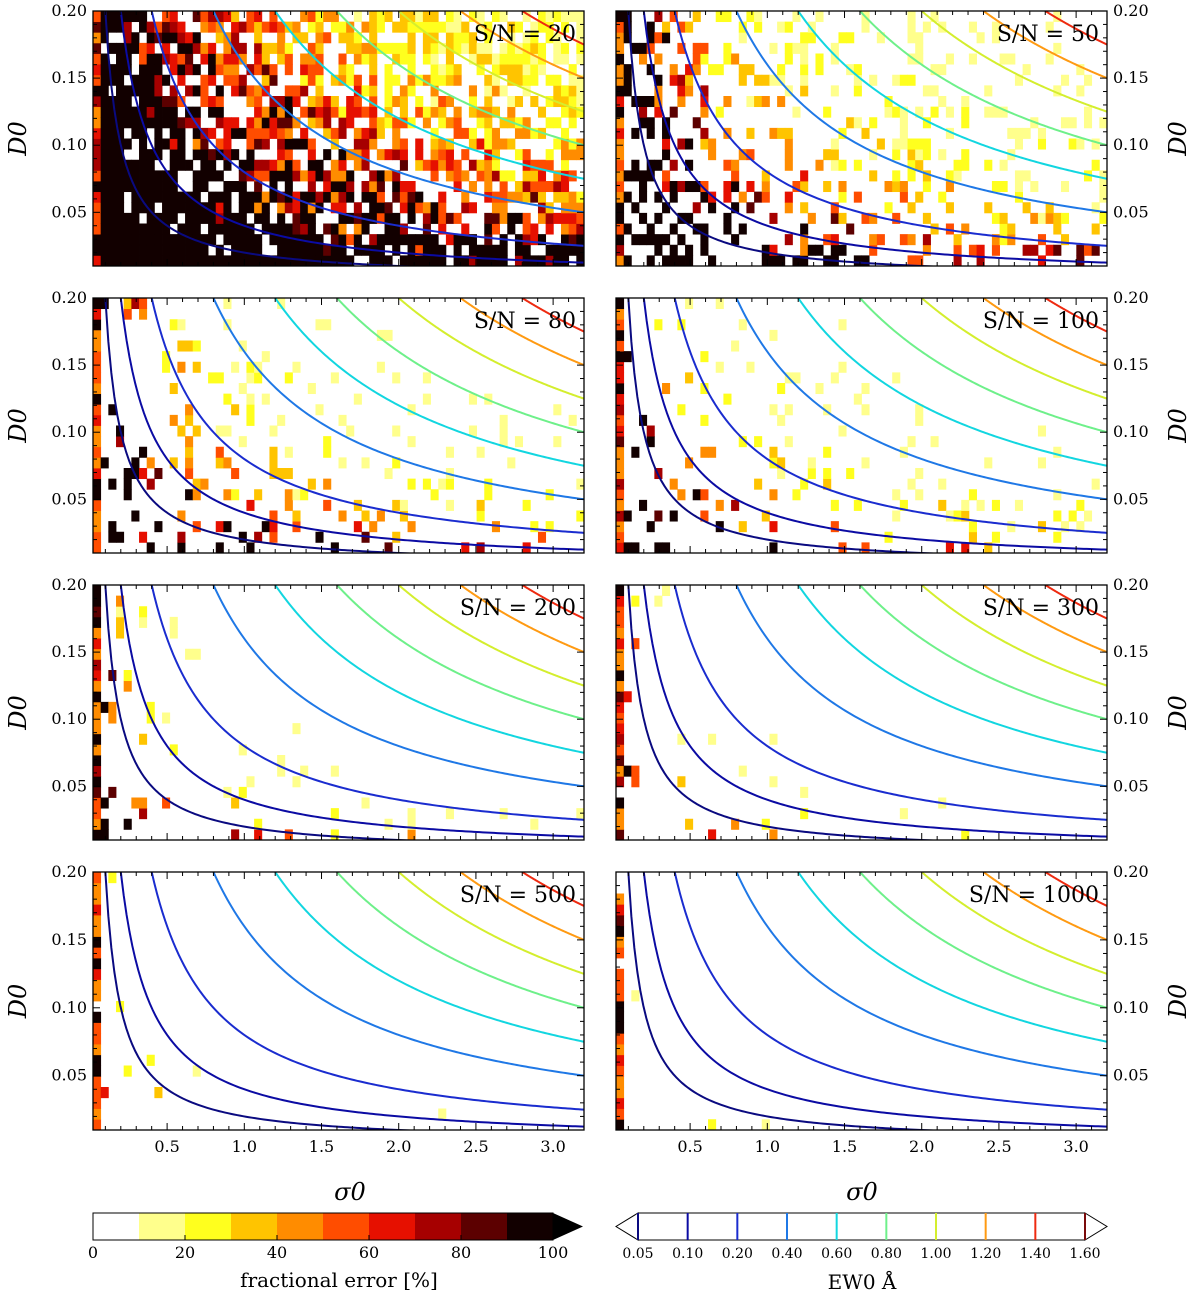 The height and width of the screenshot is (1299, 1200). I want to click on snr-label: S/N = 1000, so click(1034, 895).